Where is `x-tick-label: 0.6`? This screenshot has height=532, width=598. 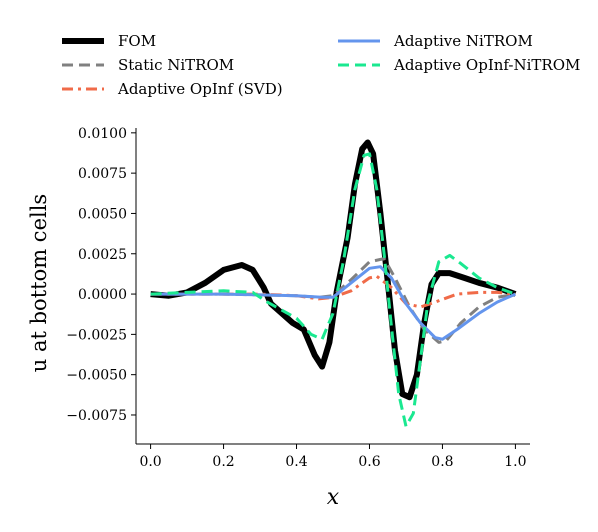 x-tick-label: 0.6 is located at coordinates (369, 462).